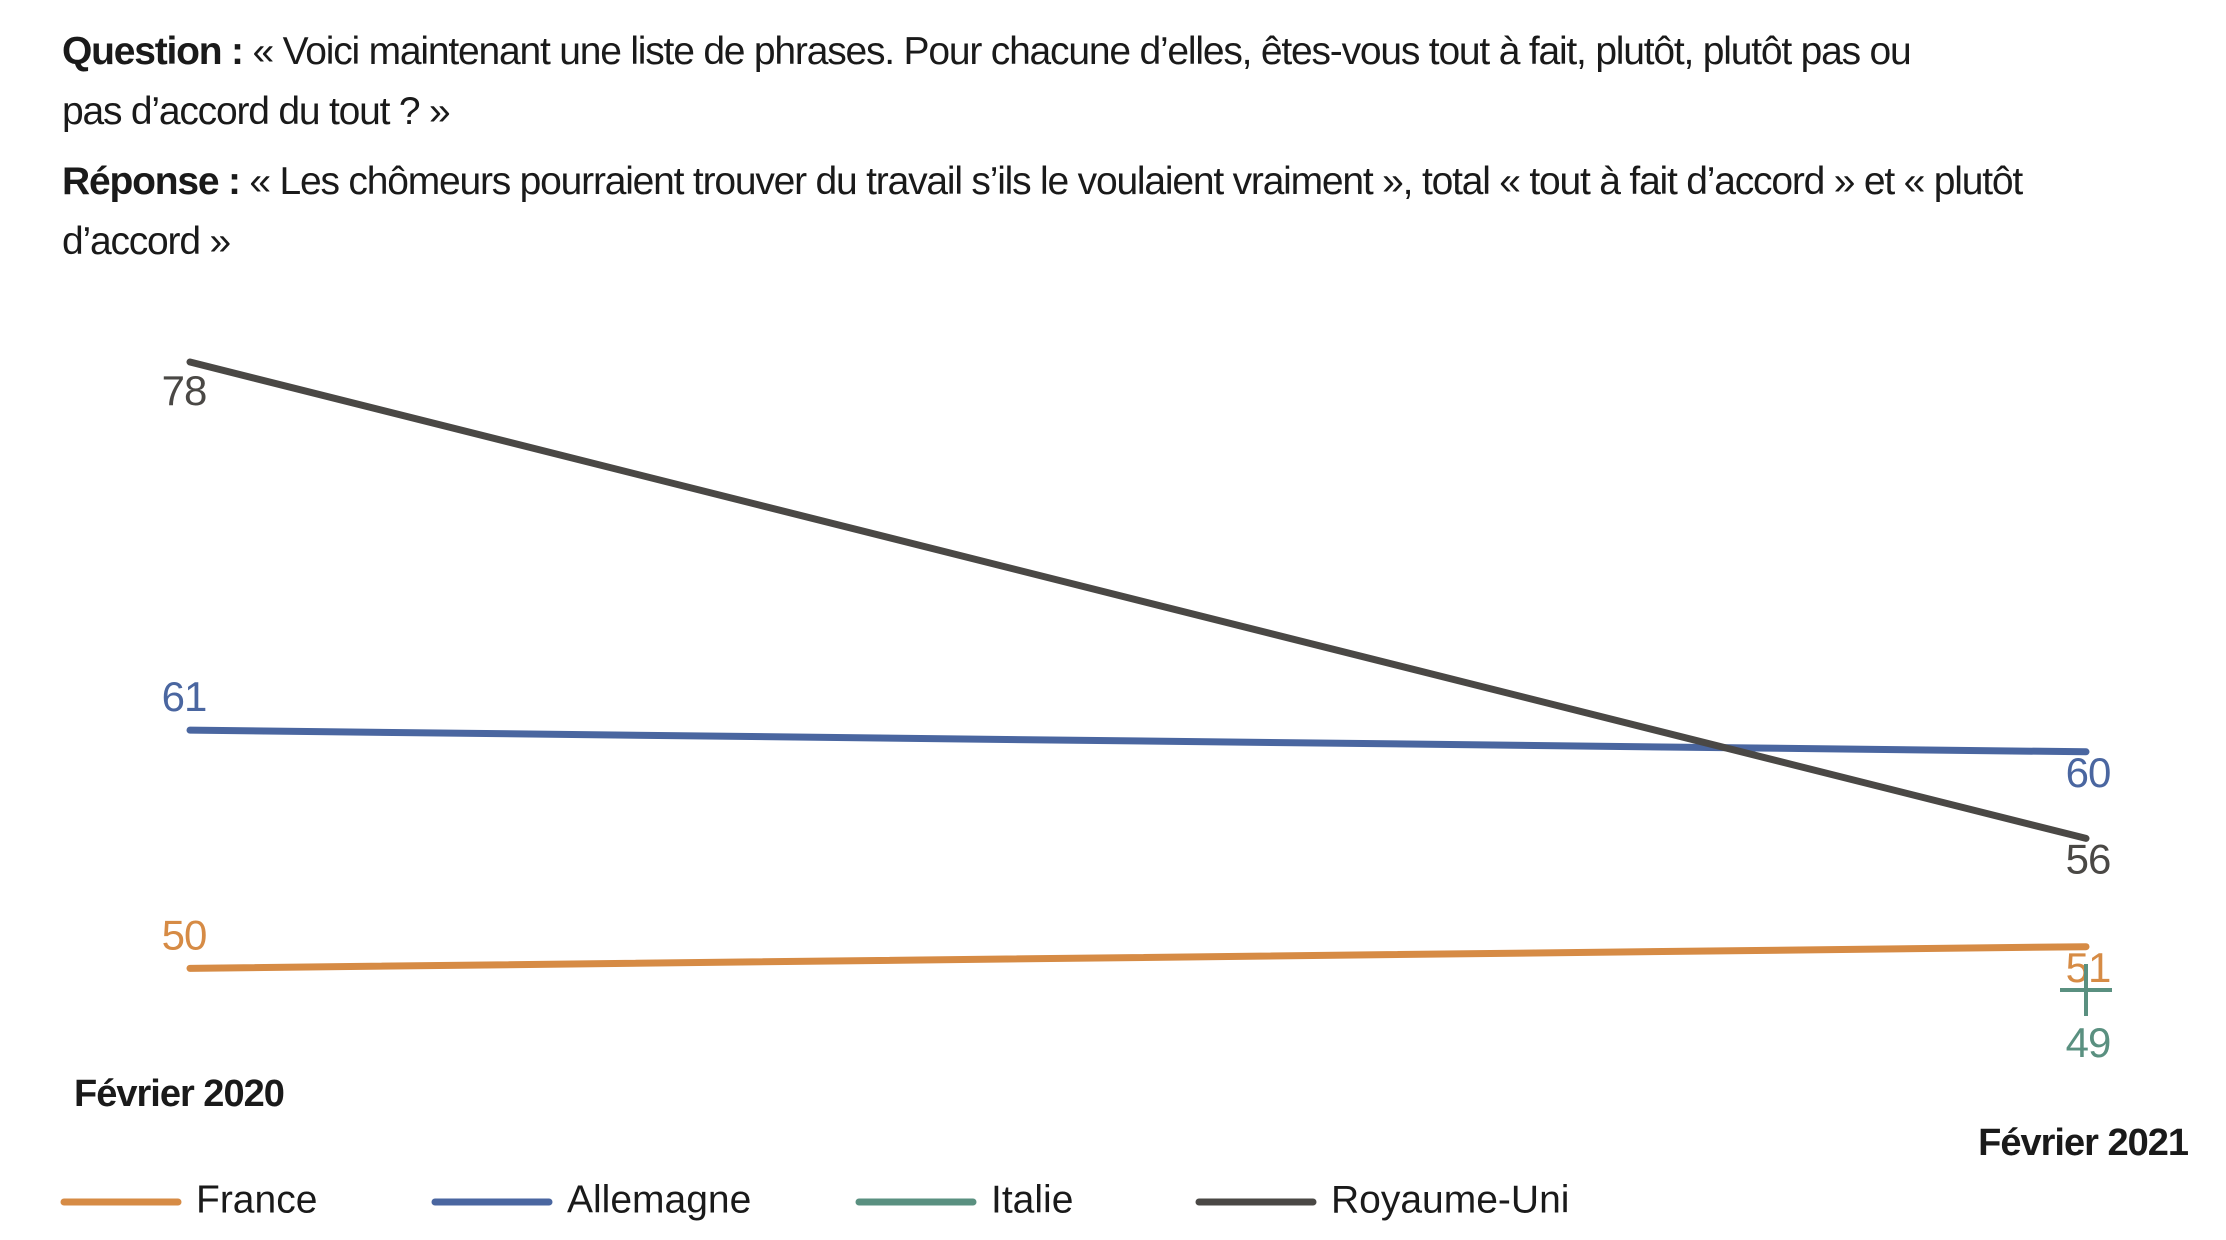 The height and width of the screenshot is (1240, 2226). Describe the element at coordinates (2088, 967) in the screenshot. I see `value-label: 51` at that location.